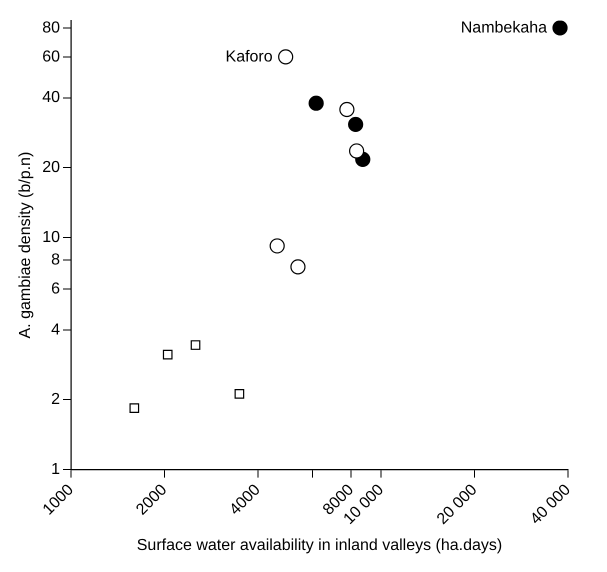 Image resolution: width=607 pixels, height=572 pixels. What do you see at coordinates (319, 545) in the screenshot?
I see `x-axis-title: Surface water availability in inland valleys (ha.days)` at bounding box center [319, 545].